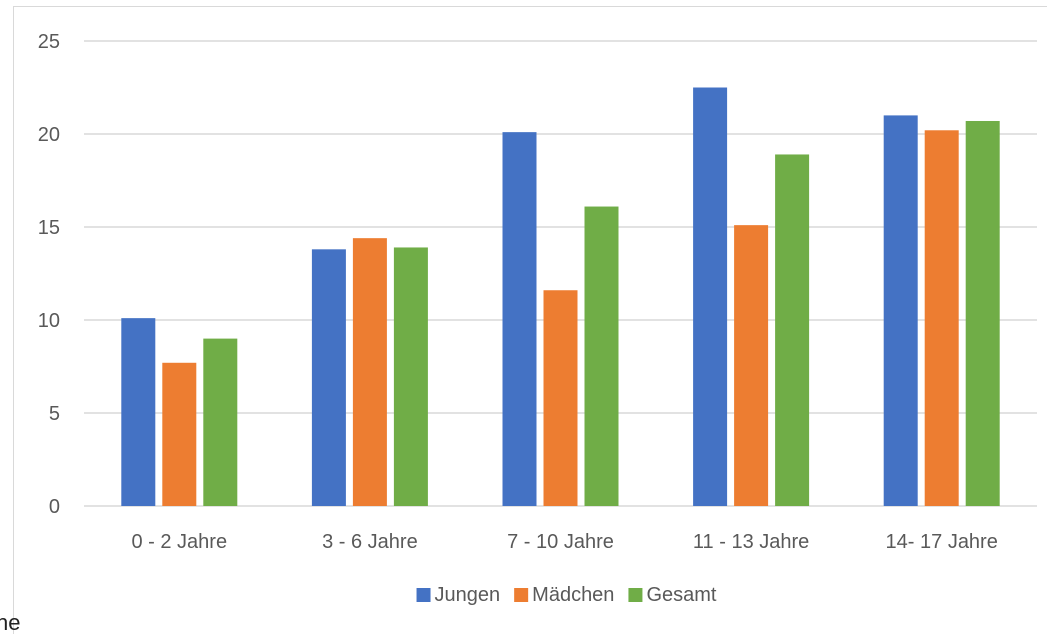 The image size is (1047, 634). Describe the element at coordinates (751, 365) in the screenshot. I see `bar-mädchen-3` at that location.